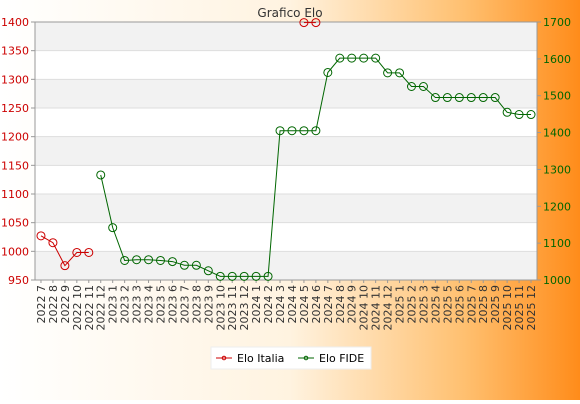  What do you see at coordinates (364, 308) in the screenshot?
I see `x-tick-label: 2024 10` at bounding box center [364, 308].